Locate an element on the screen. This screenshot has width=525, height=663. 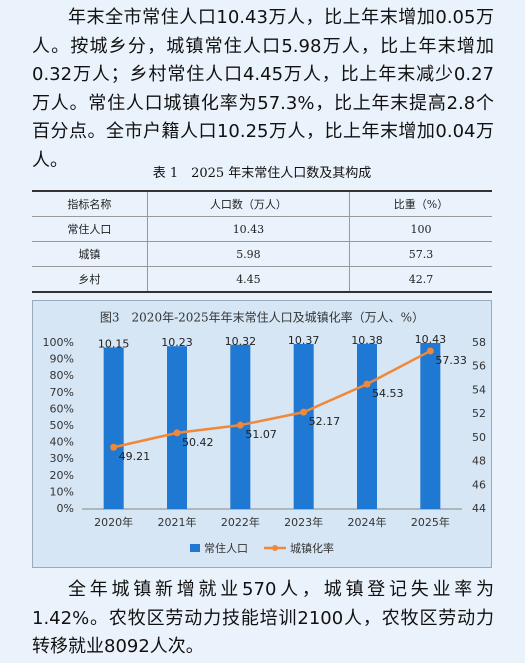
cell: 常住人口 is located at coordinates (90, 229).